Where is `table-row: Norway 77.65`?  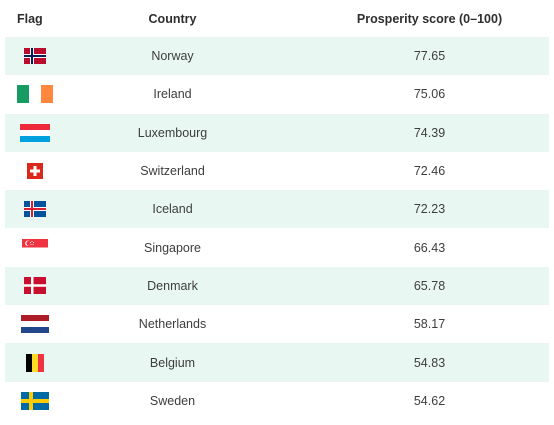
table-row: Norway 77.65 is located at coordinates (277, 56).